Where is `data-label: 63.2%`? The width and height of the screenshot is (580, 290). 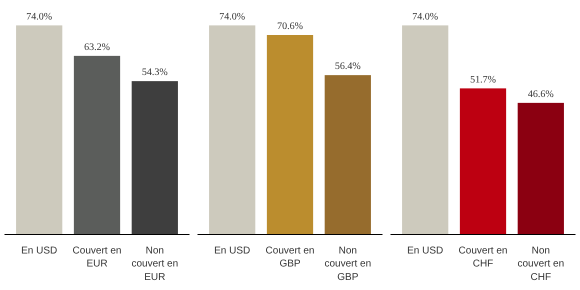 data-label: 63.2% is located at coordinates (97, 47).